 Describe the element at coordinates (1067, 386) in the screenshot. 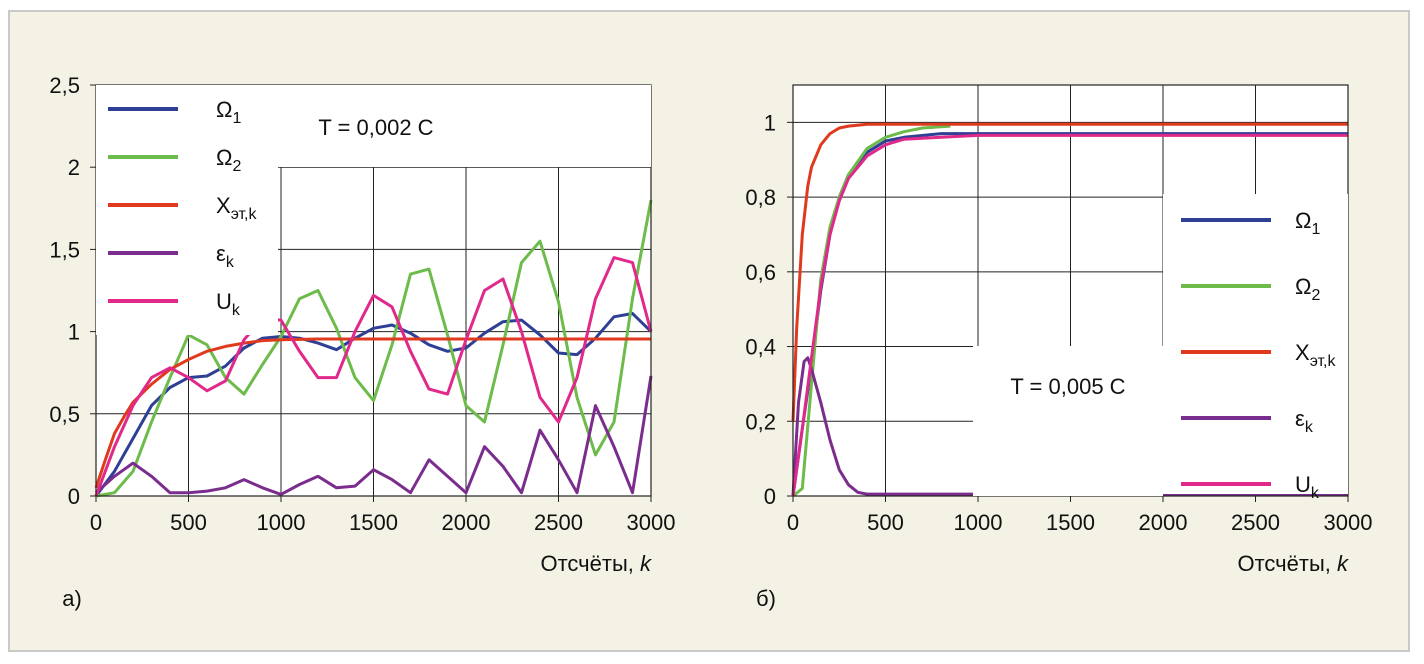

I see `annotation-text: T = 0,005 C` at that location.